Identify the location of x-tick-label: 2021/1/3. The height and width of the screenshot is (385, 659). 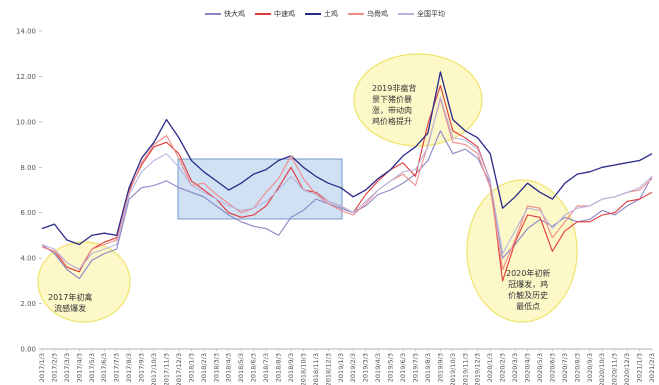
(640, 367).